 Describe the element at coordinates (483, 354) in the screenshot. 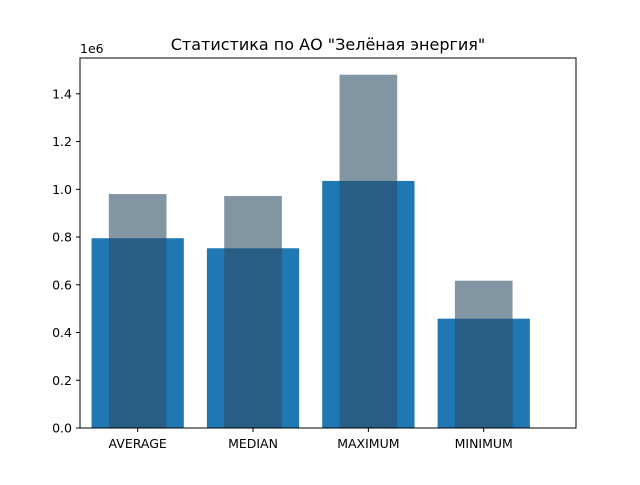

I see `bar-series2-minimum` at that location.